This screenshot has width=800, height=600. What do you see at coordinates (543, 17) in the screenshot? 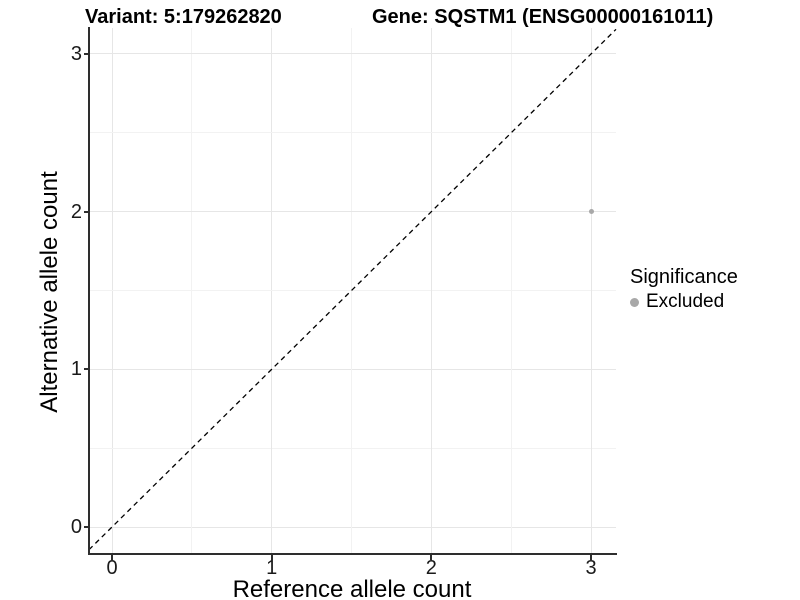
I see `plot-title-gene: Gene: SQSTM1 (ENSG00000161011)` at bounding box center [543, 17].